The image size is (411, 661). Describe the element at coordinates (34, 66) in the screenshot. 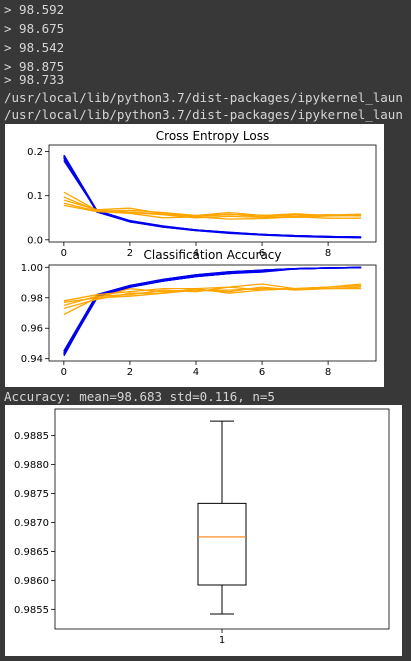

I see `output-line: > 98.875` at that location.